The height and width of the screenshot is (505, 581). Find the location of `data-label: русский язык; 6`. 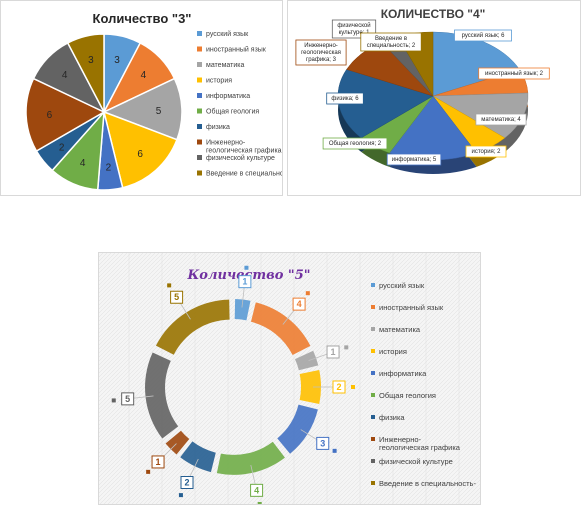

data-label: русский язык; 6 is located at coordinates (483, 35).